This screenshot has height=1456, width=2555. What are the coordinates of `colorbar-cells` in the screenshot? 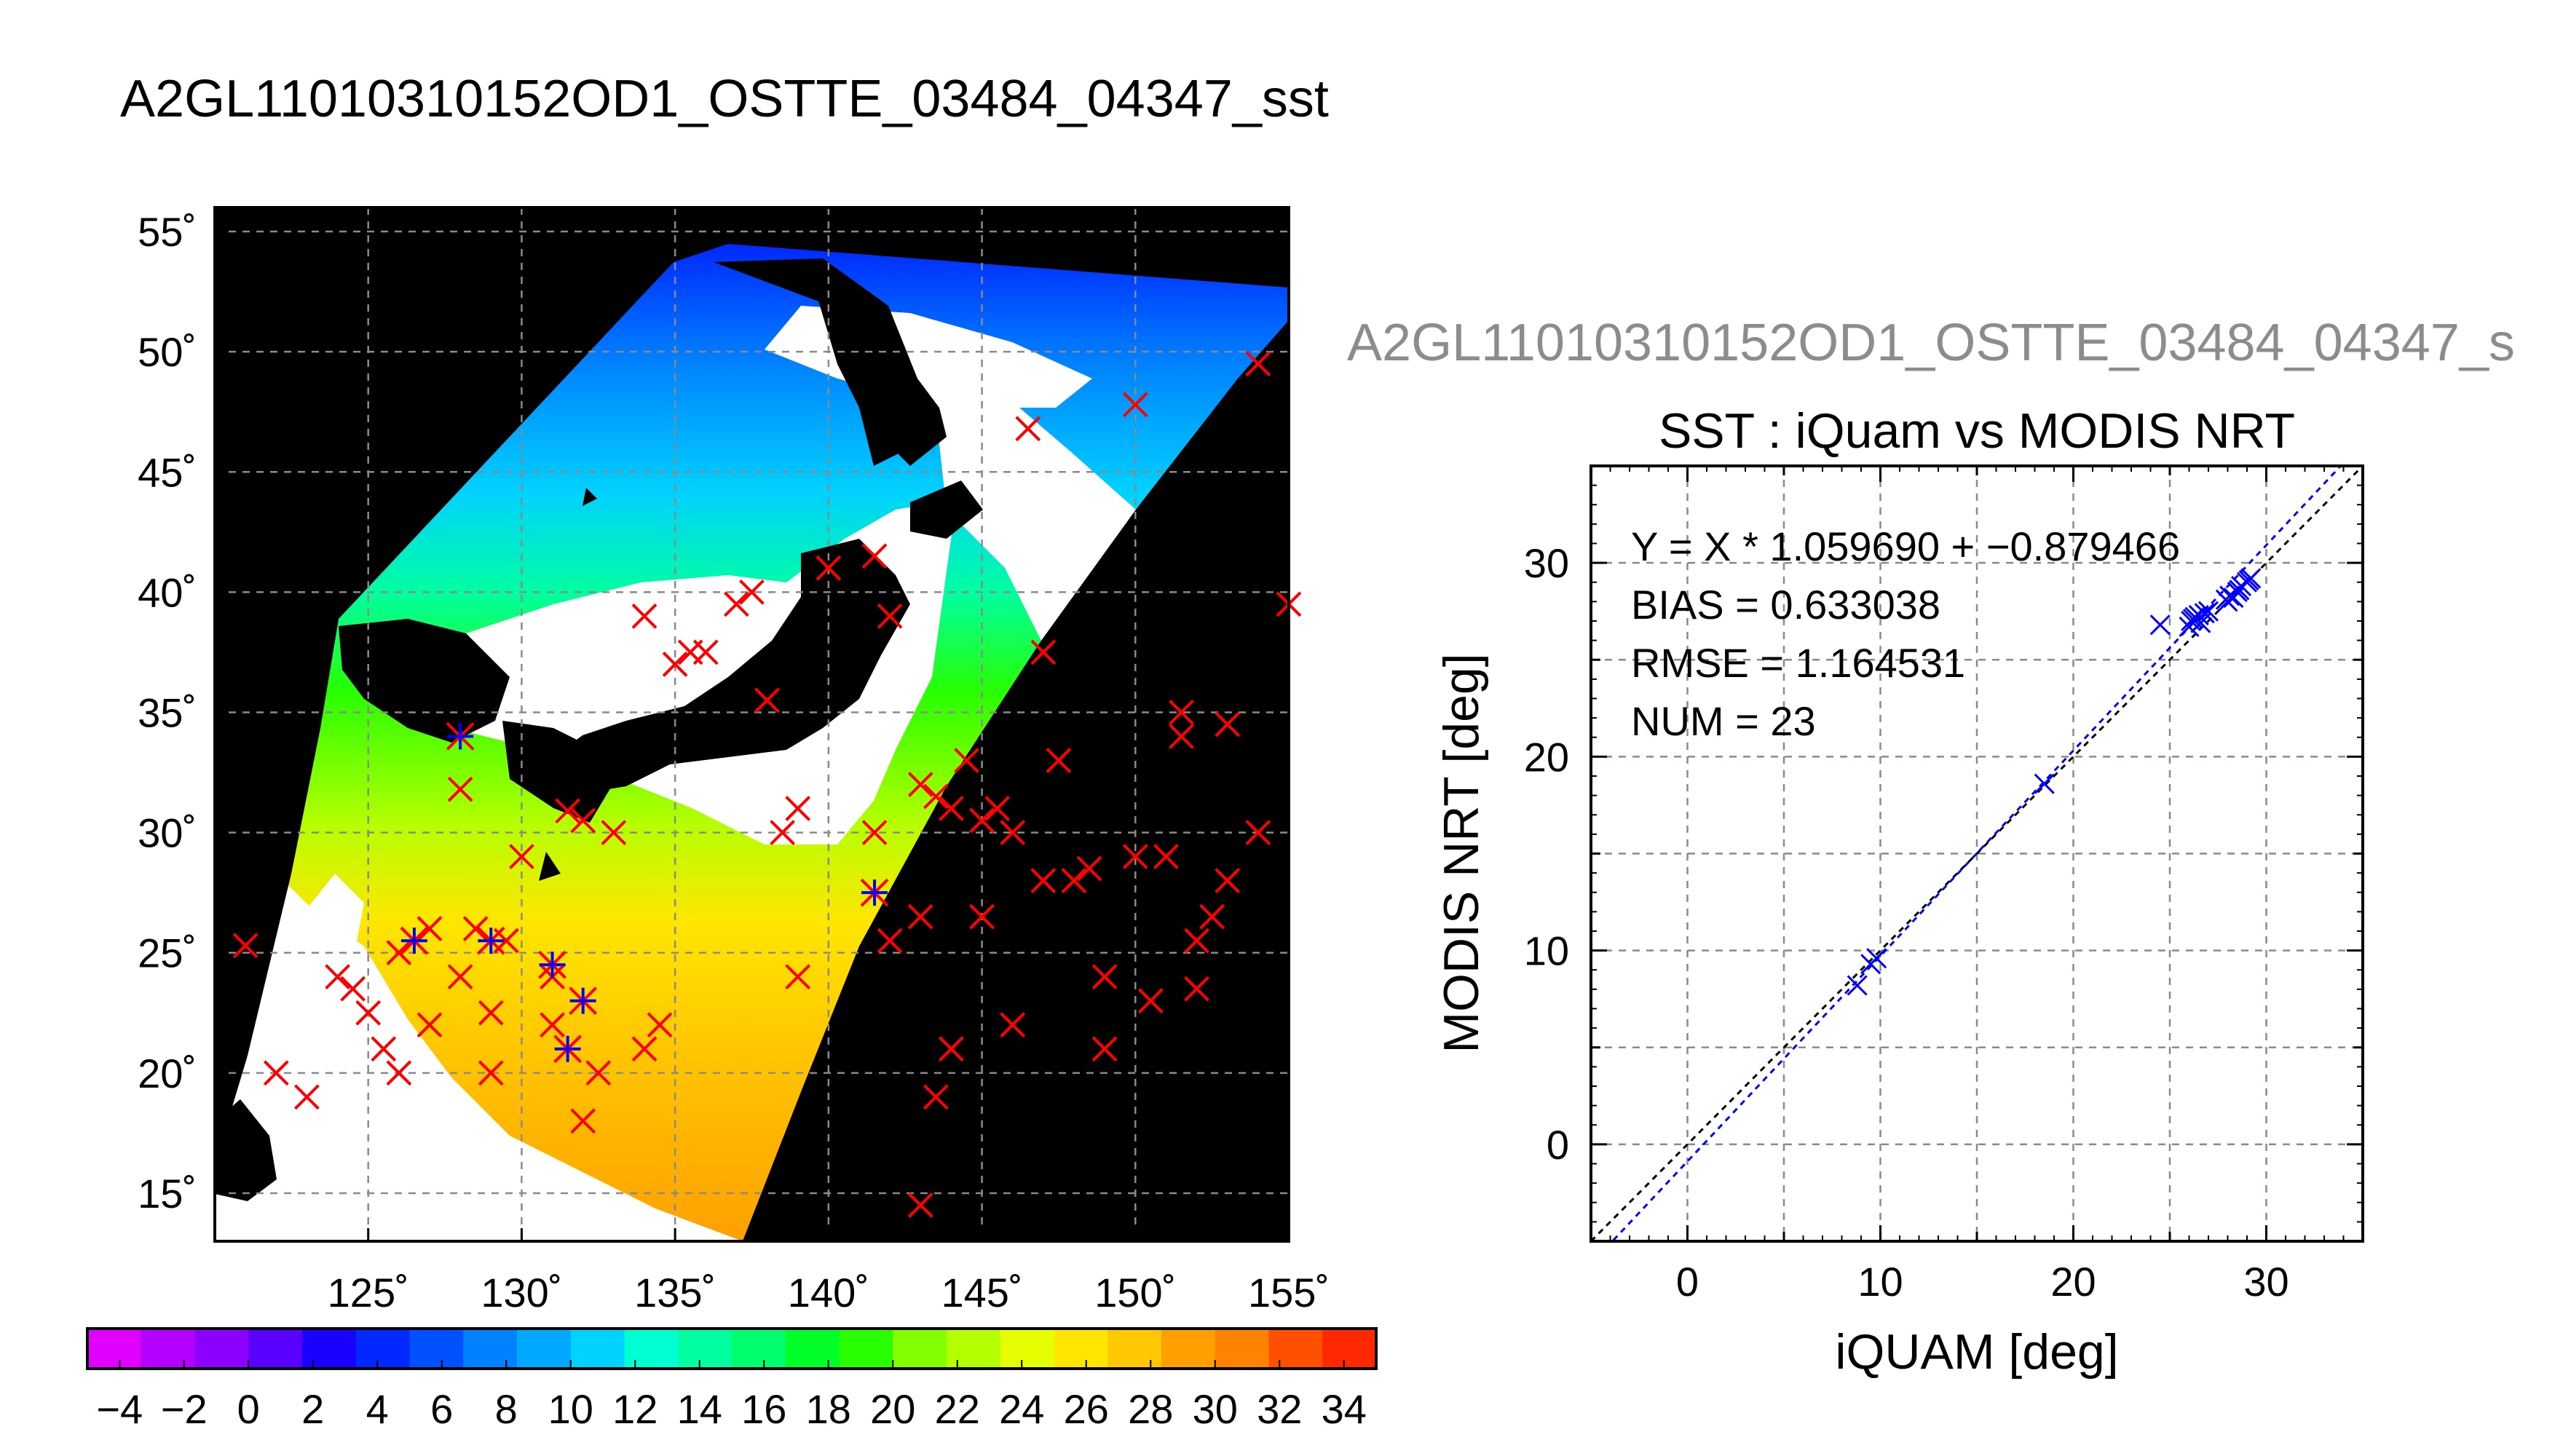 It's located at (732, 1349).